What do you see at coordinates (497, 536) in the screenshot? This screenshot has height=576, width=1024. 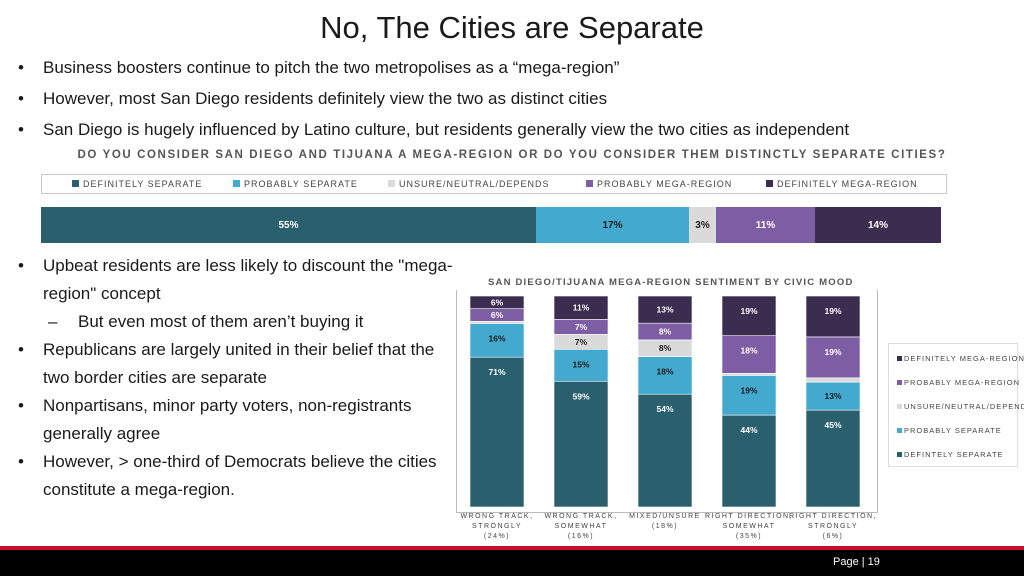 I see `chart2-x-label-line: (24%)` at bounding box center [497, 536].